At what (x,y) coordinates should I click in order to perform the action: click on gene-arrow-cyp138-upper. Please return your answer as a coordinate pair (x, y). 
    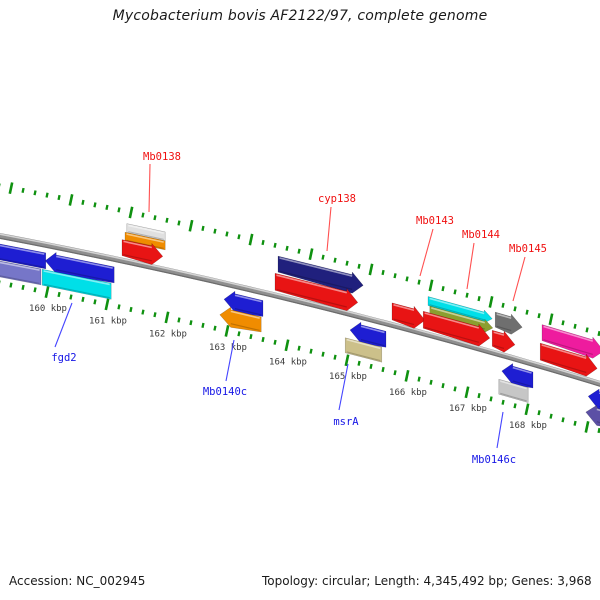
    Looking at the image, I should click on (320, 274).